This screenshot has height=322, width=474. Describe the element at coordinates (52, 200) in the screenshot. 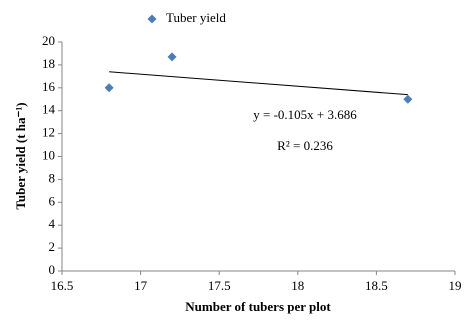

I see `y-tick-label: 6` at that location.